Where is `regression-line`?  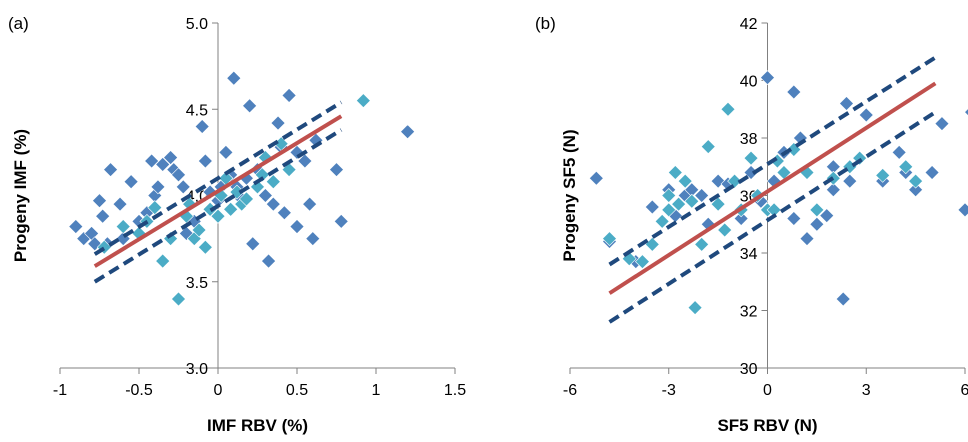 regression-line is located at coordinates (218, 191).